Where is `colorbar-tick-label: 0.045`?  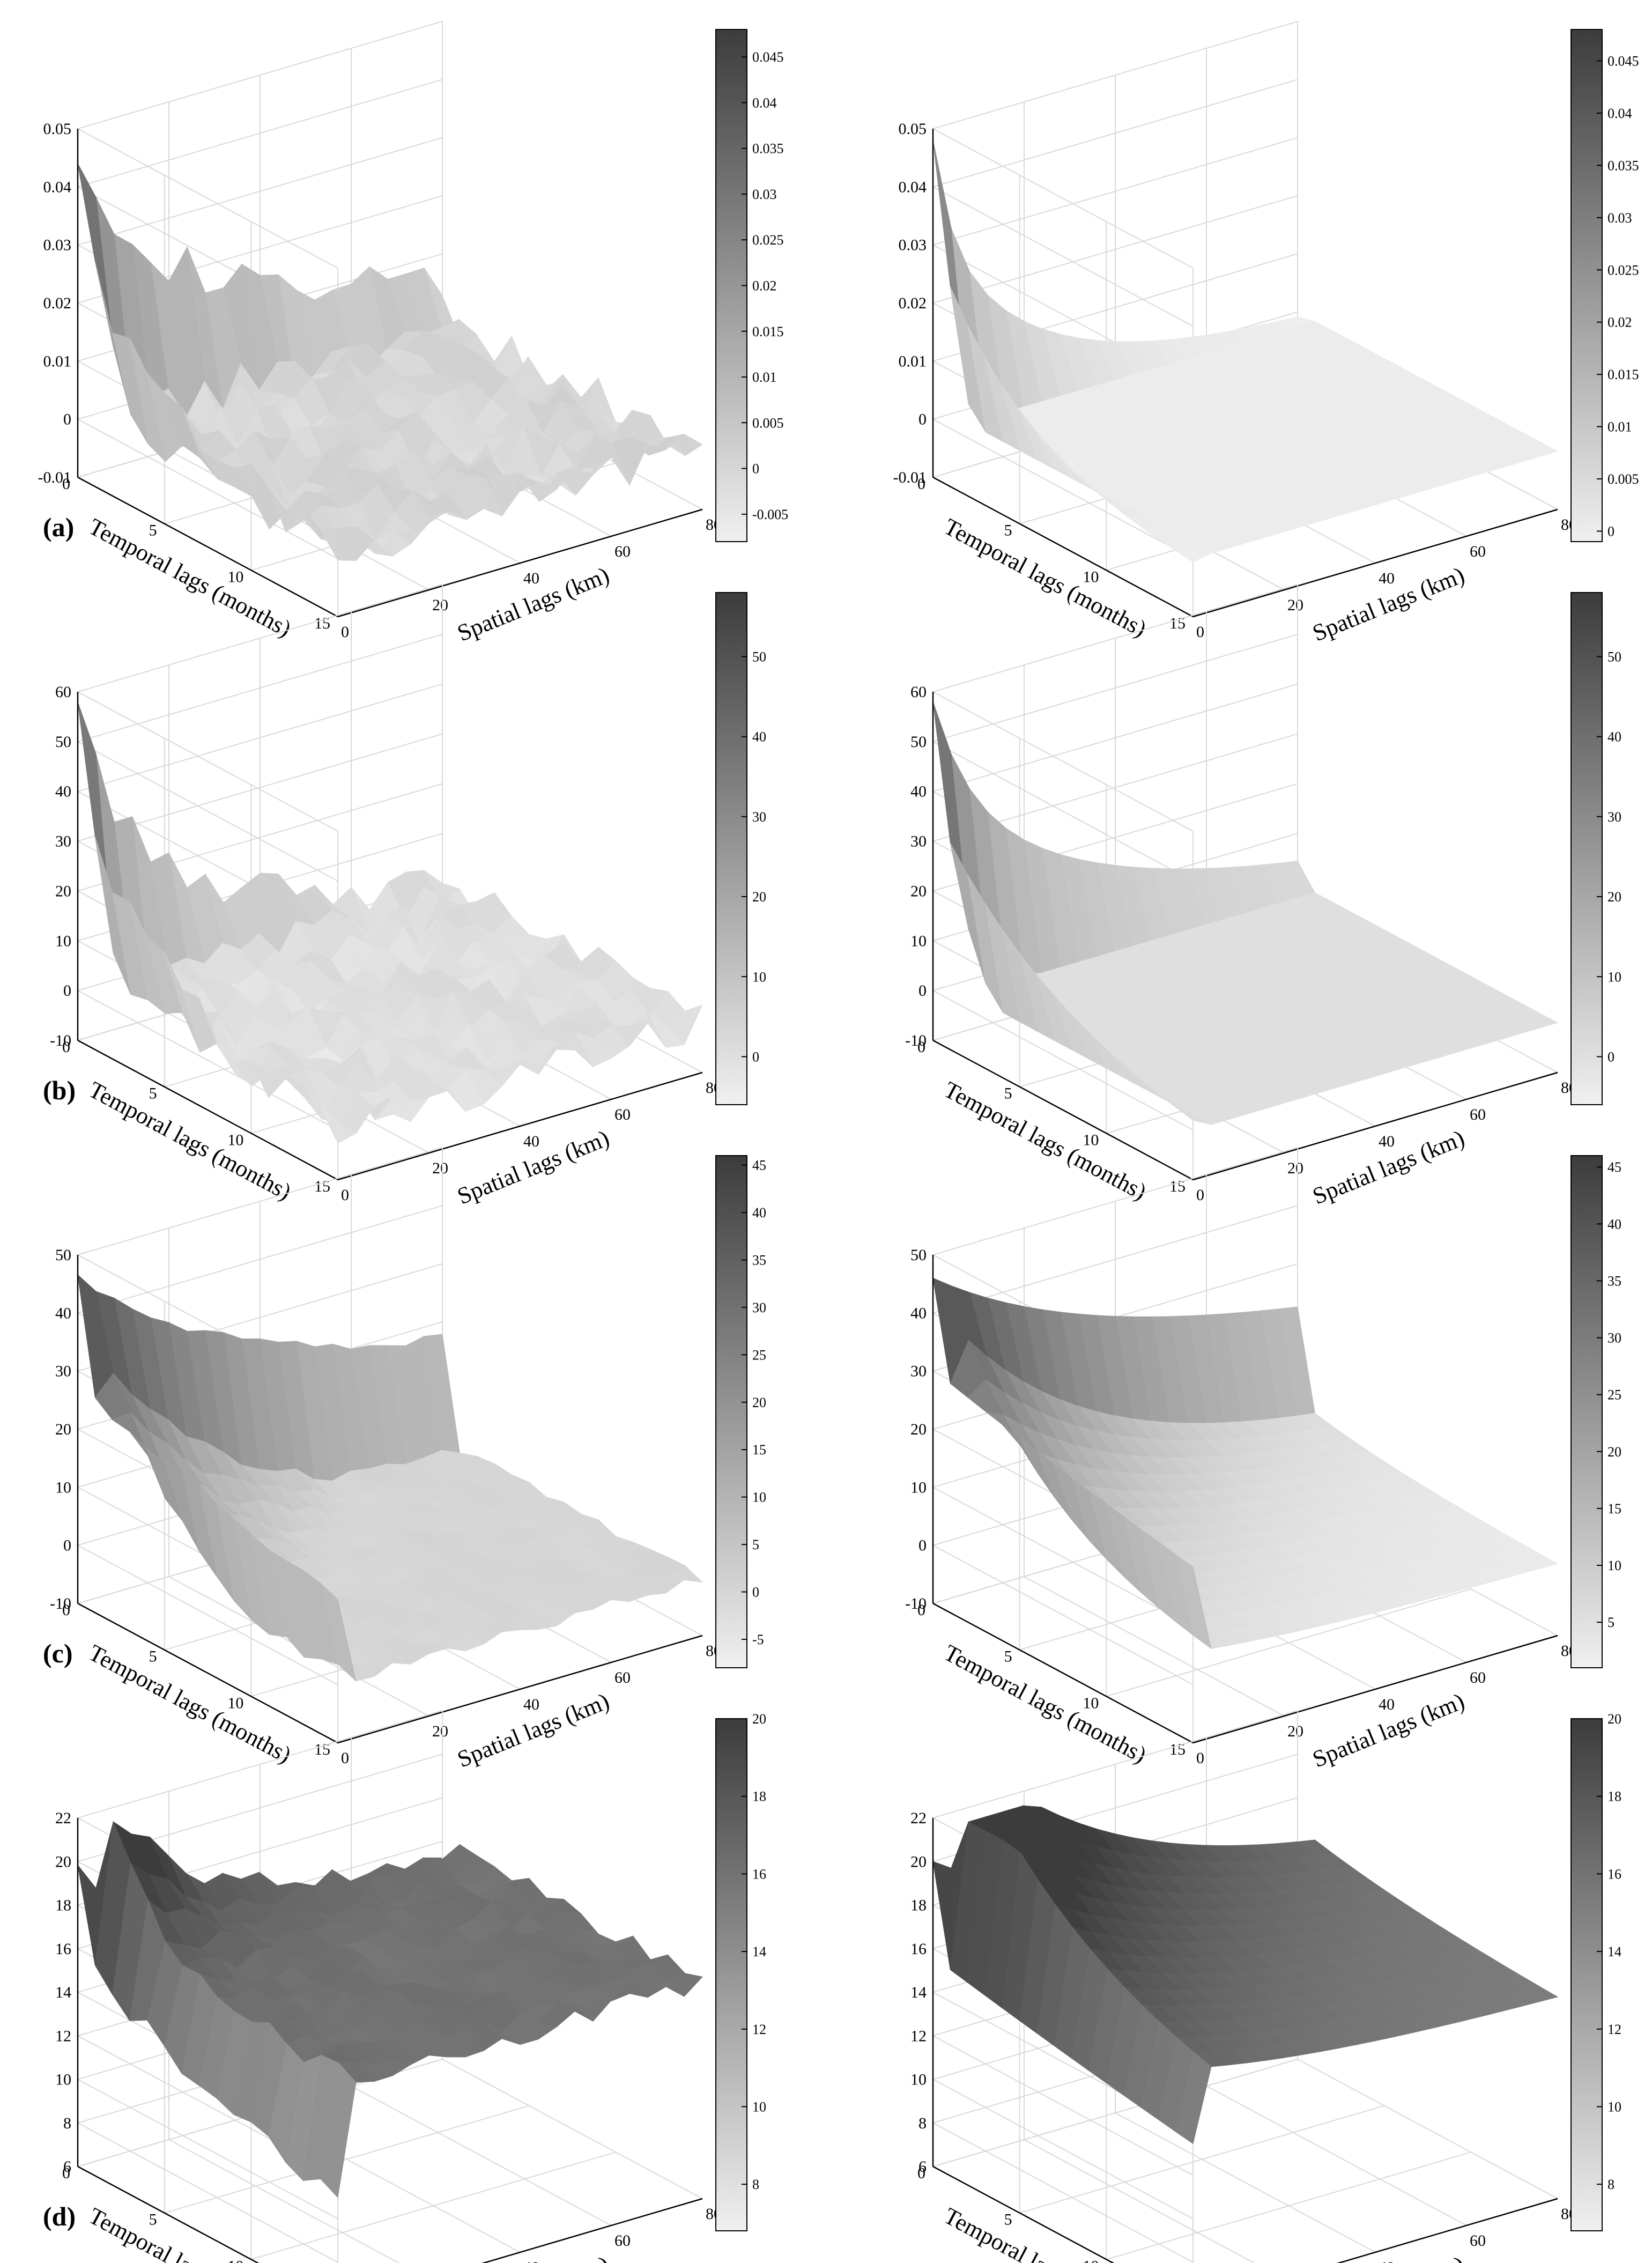 colorbar-tick-label: 0.045 is located at coordinates (768, 57).